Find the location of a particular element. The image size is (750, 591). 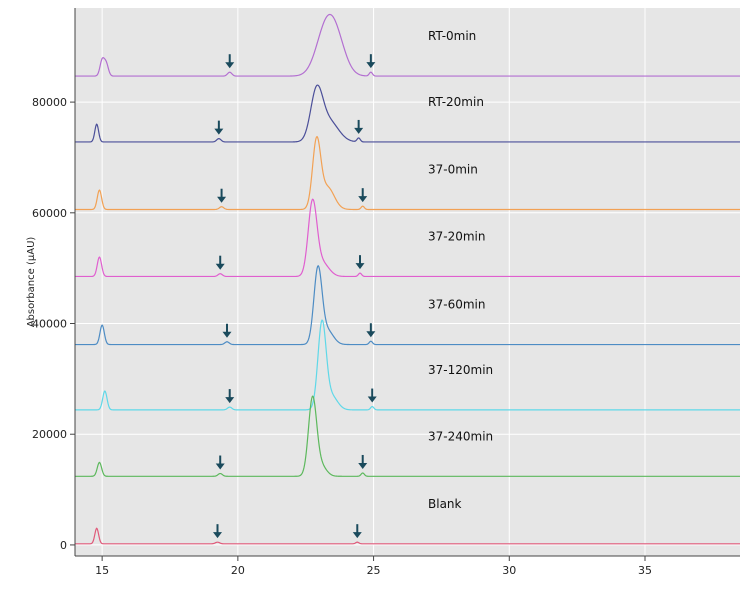

series-label: RT-0min is located at coordinates (452, 36).